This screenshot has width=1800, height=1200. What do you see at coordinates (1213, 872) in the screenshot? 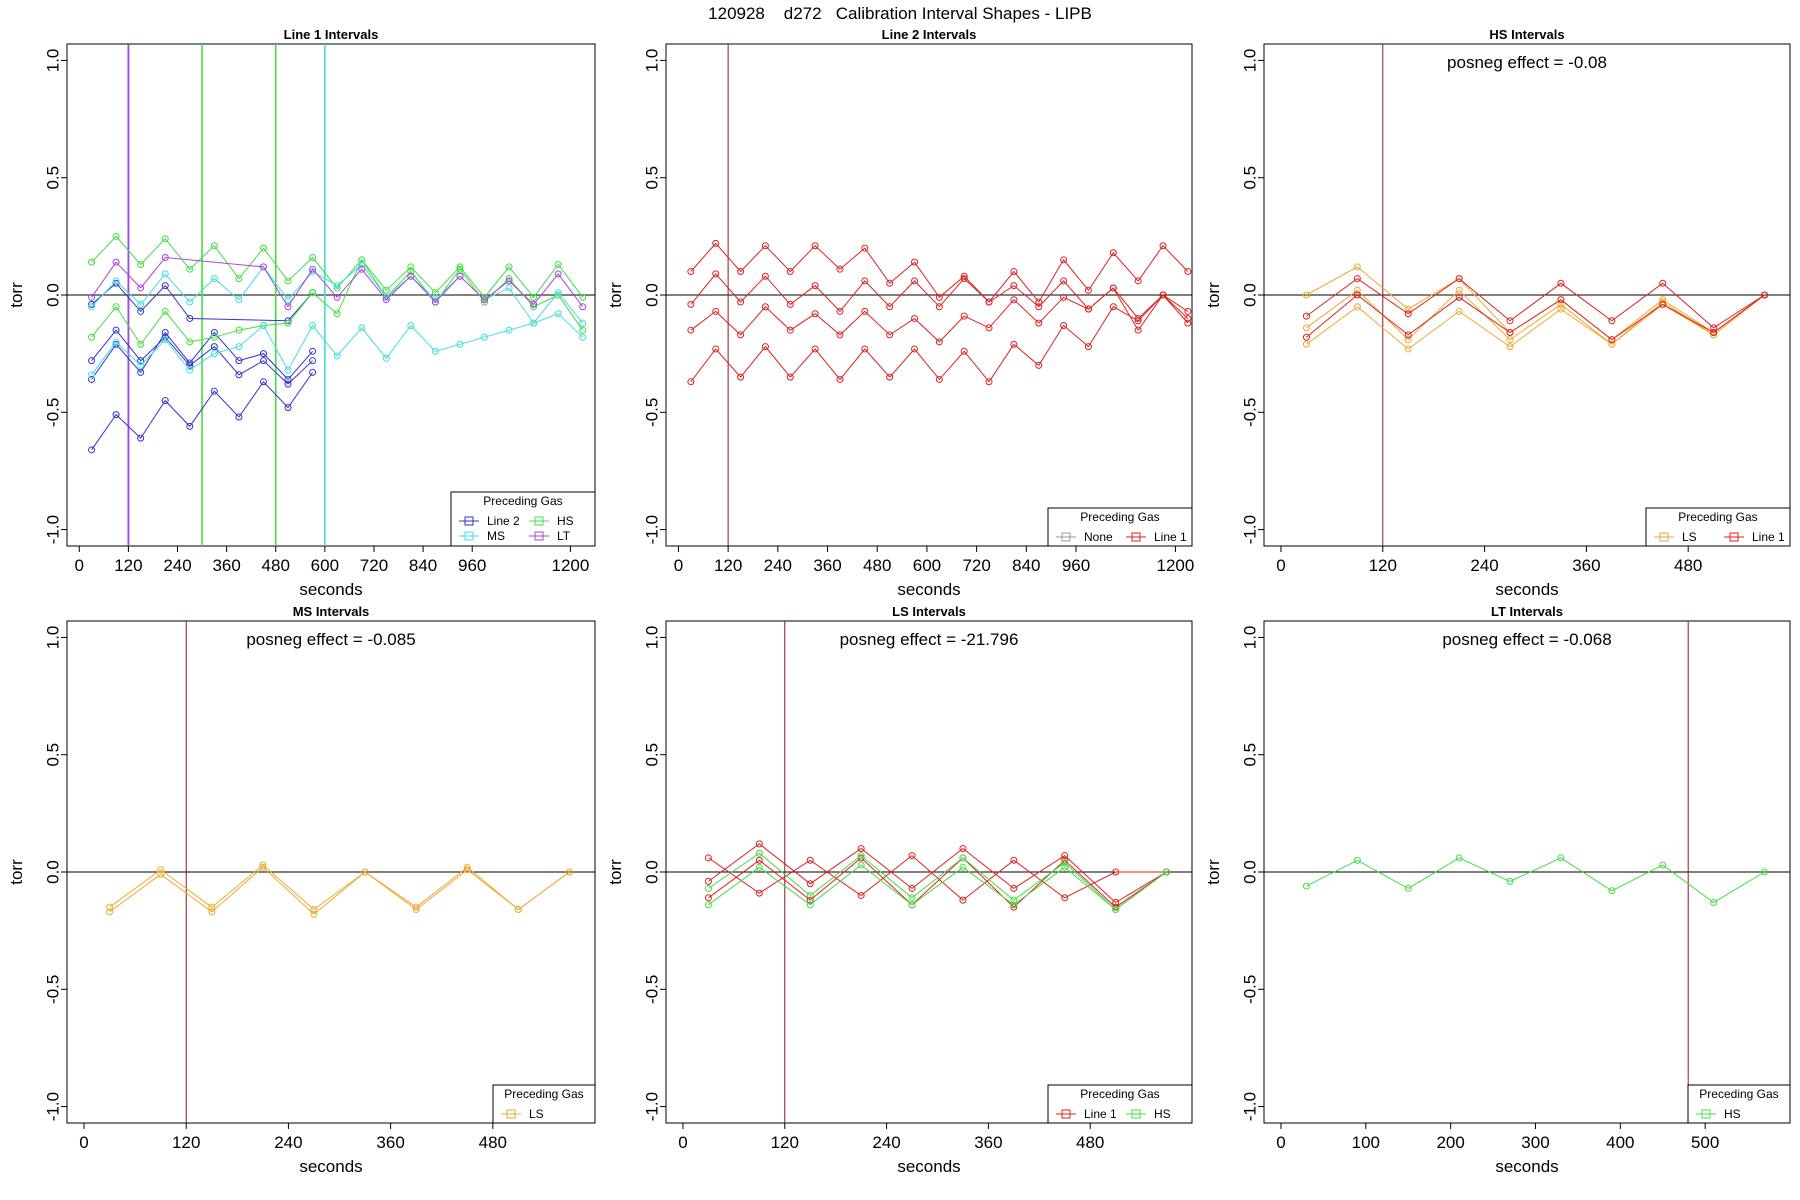
I see `y-axis-label: torr` at bounding box center [1213, 872].